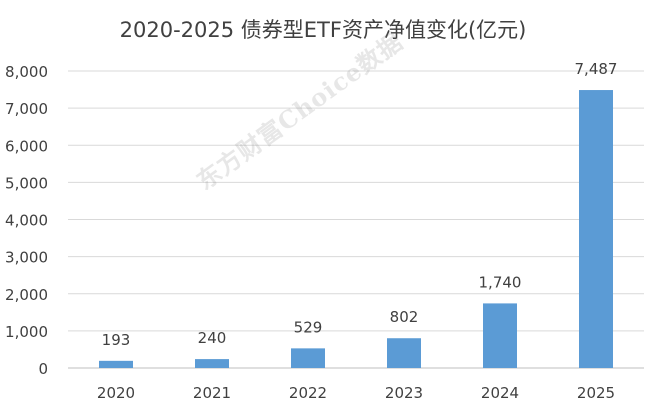 The width and height of the screenshot is (646, 411). What do you see at coordinates (26, 146) in the screenshot?
I see `y-tick-label: 6,000` at bounding box center [26, 146].